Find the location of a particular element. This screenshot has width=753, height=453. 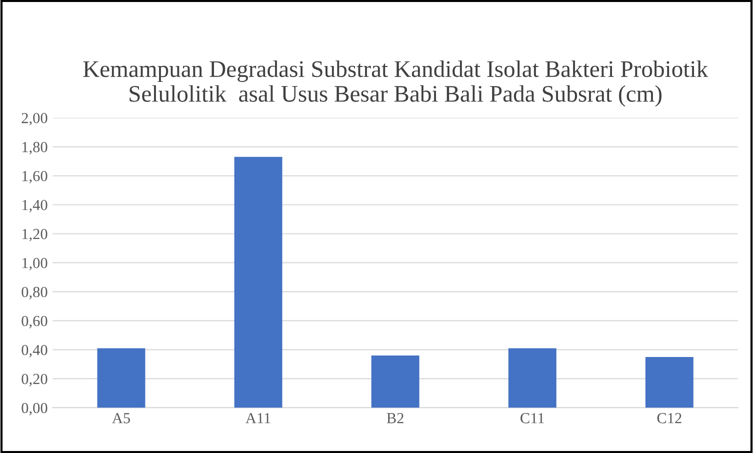

y-tick-label: 1,00 is located at coordinates (35, 264).